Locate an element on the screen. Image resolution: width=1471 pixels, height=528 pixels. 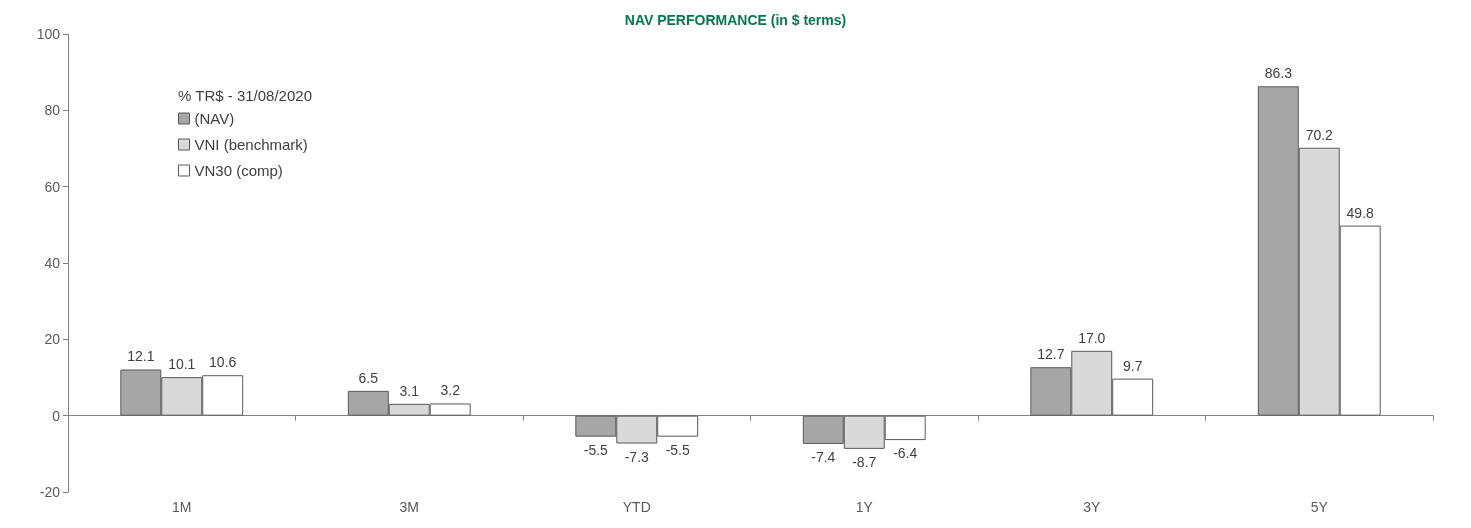
data-label: 49.8 is located at coordinates (1360, 212).